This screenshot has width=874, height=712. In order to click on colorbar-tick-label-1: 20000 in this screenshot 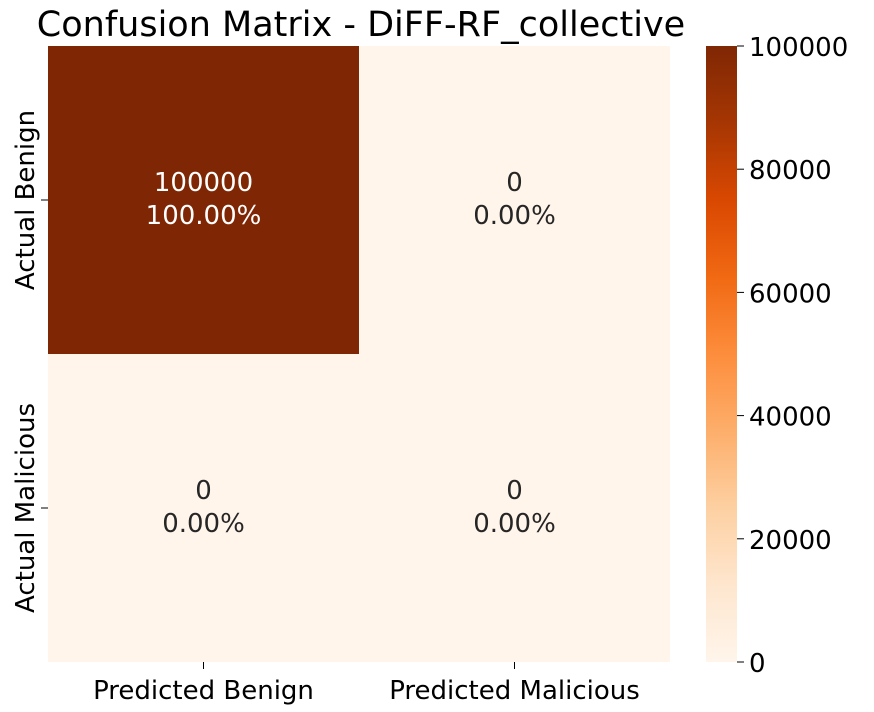, I will do `click(790, 541)`.